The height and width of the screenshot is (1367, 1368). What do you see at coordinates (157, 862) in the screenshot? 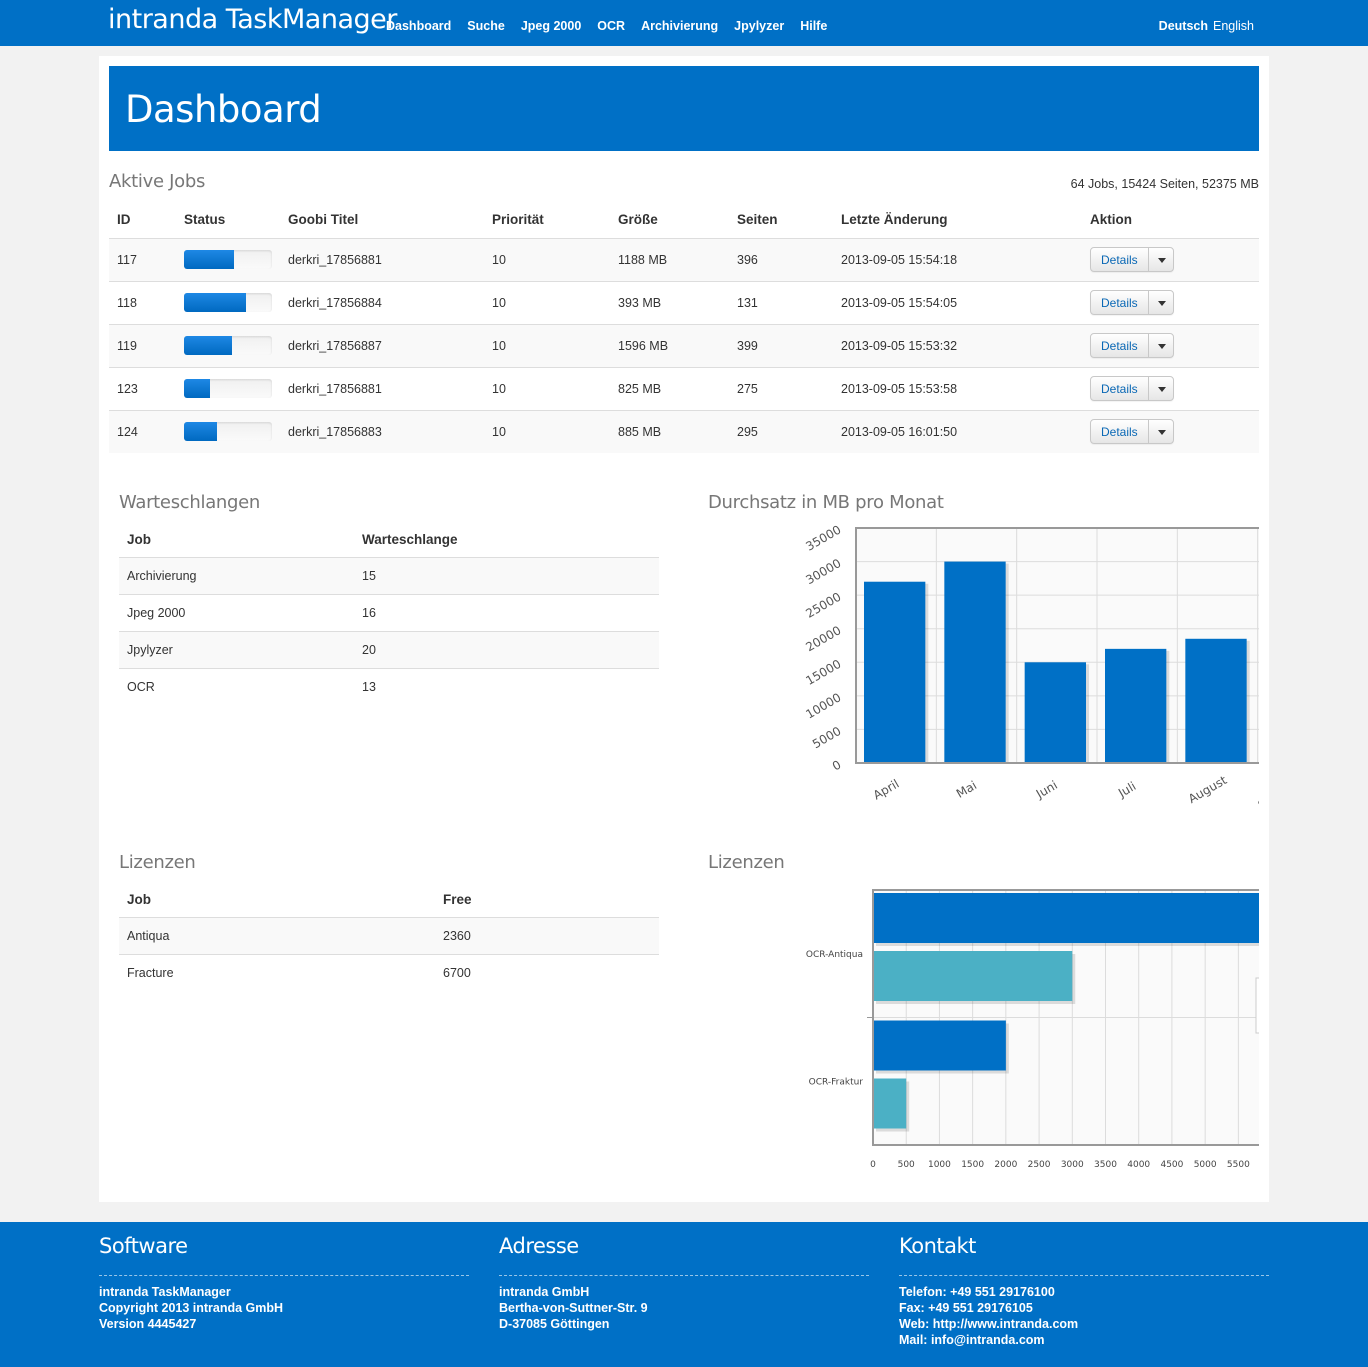
I see `licenses-title: Lizenzen` at bounding box center [157, 862].